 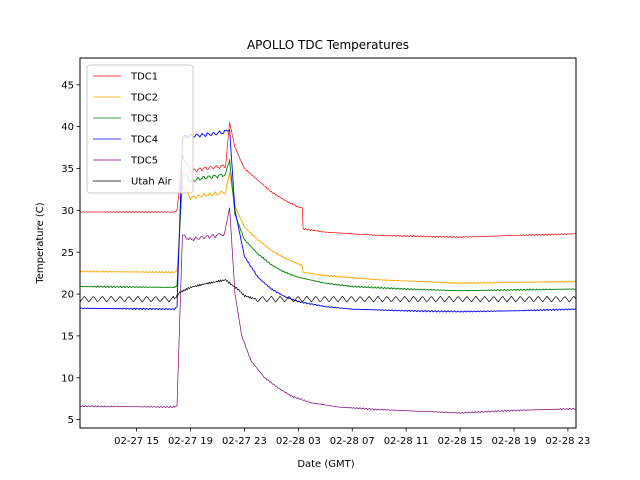 I want to click on legend-label: TDC2, so click(x=144, y=98).